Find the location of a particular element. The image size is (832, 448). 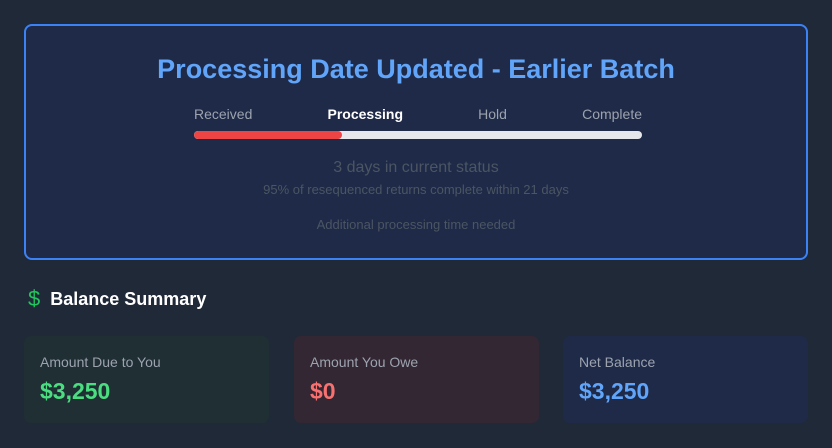

status-title: Processing Date Updated - Earlier Batch is located at coordinates (416, 69).